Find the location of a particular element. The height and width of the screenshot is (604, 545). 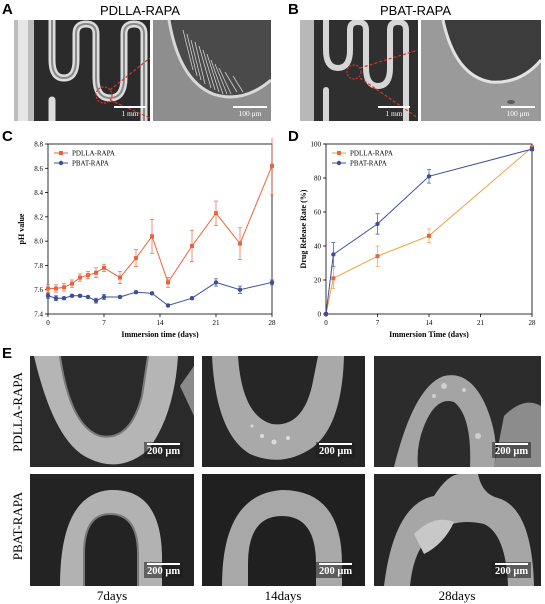

series-line is located at coordinates (160, 294).